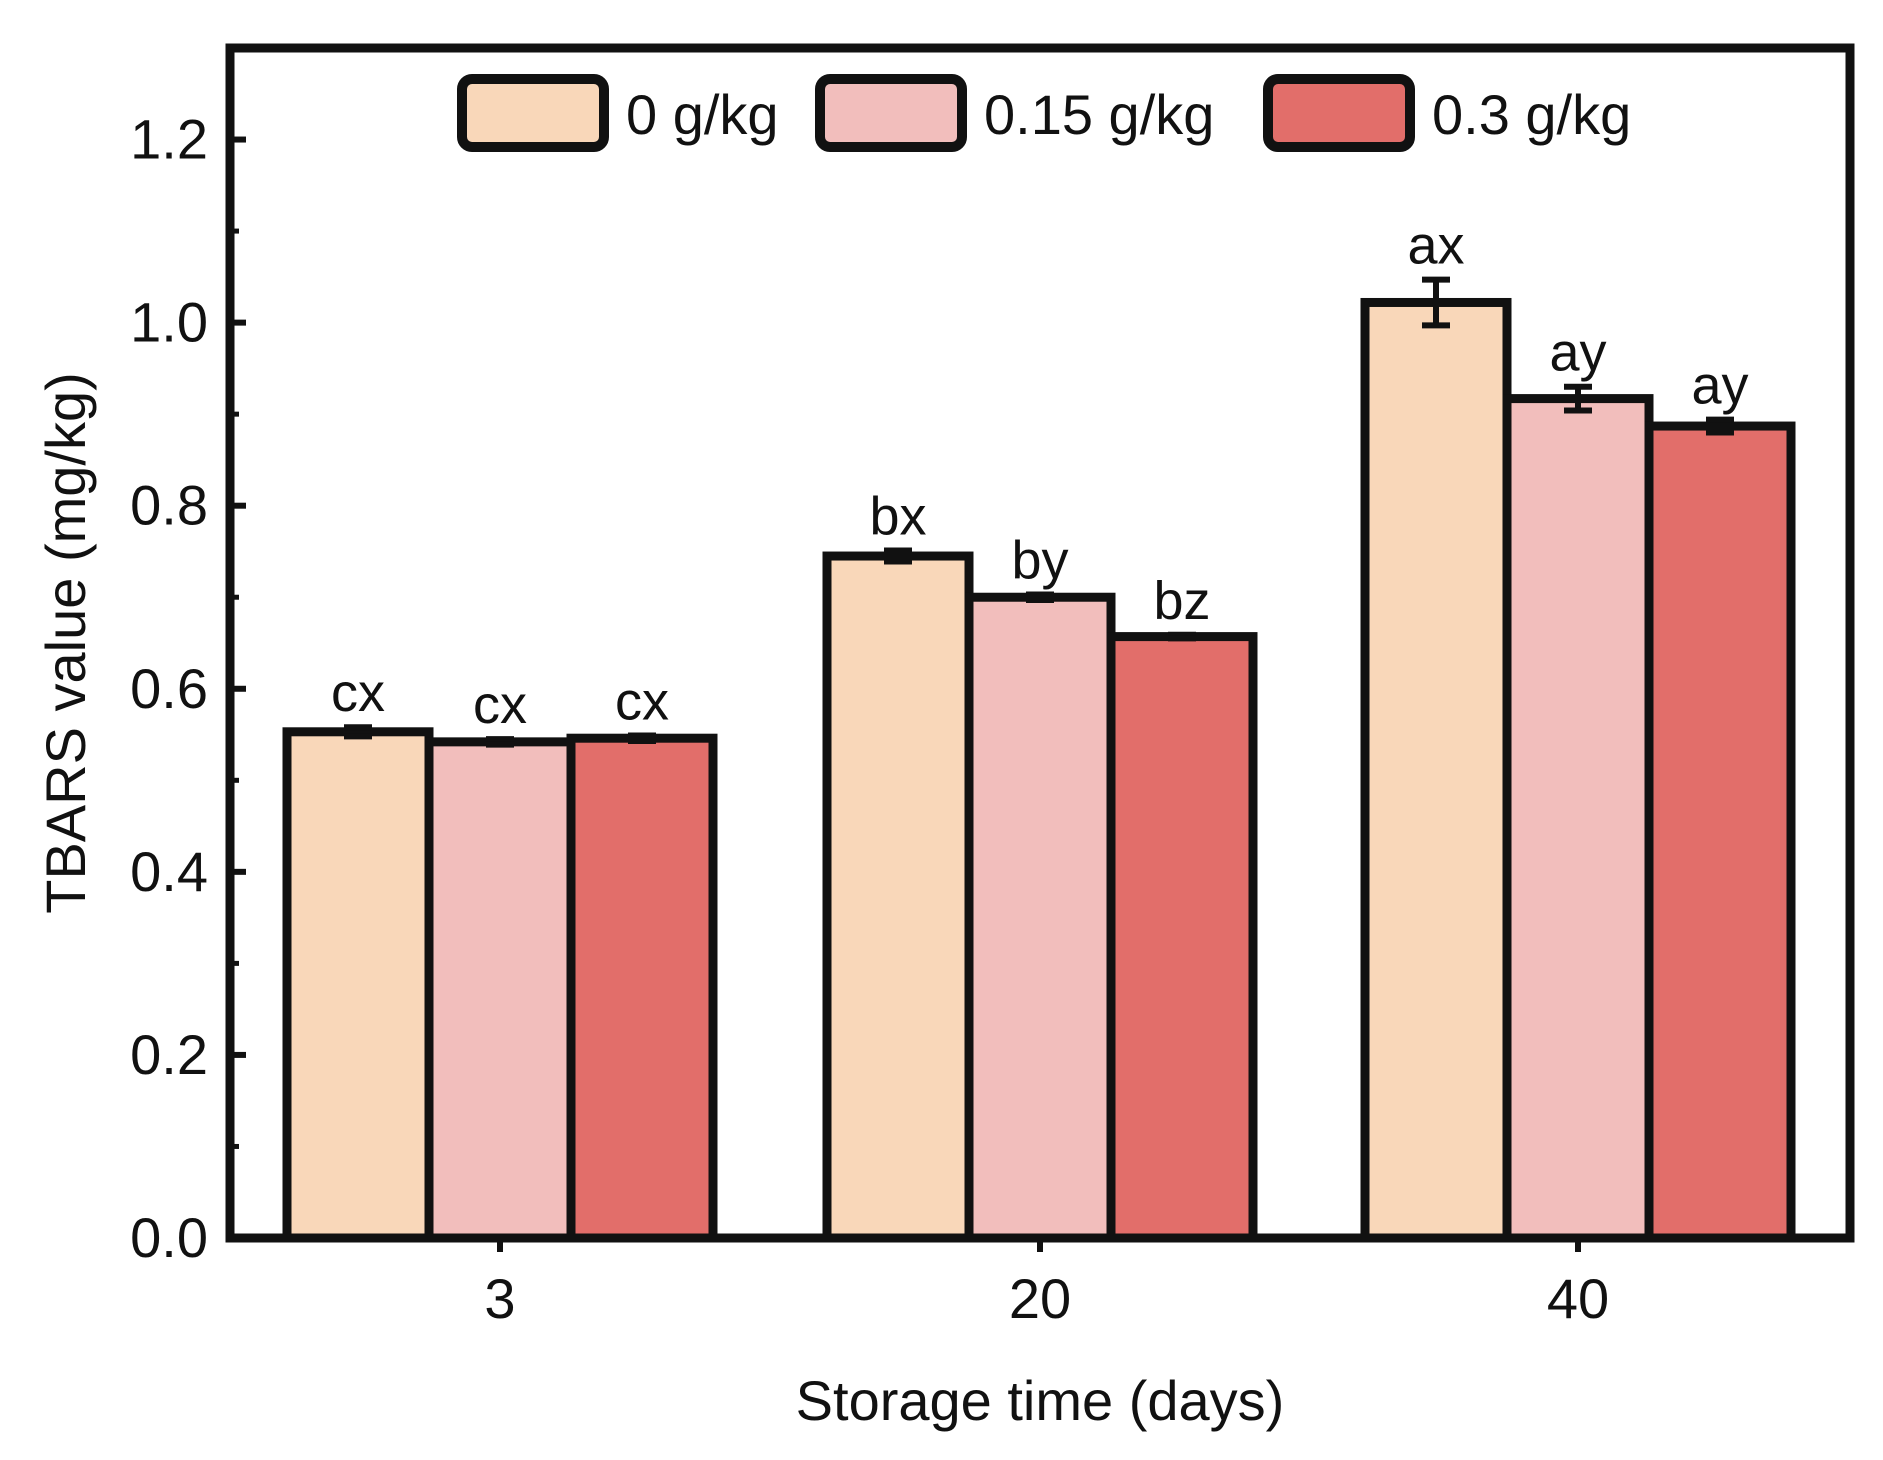 The width and height of the screenshot is (1883, 1460). What do you see at coordinates (897, 517) in the screenshot?
I see `significance-label: bx` at bounding box center [897, 517].